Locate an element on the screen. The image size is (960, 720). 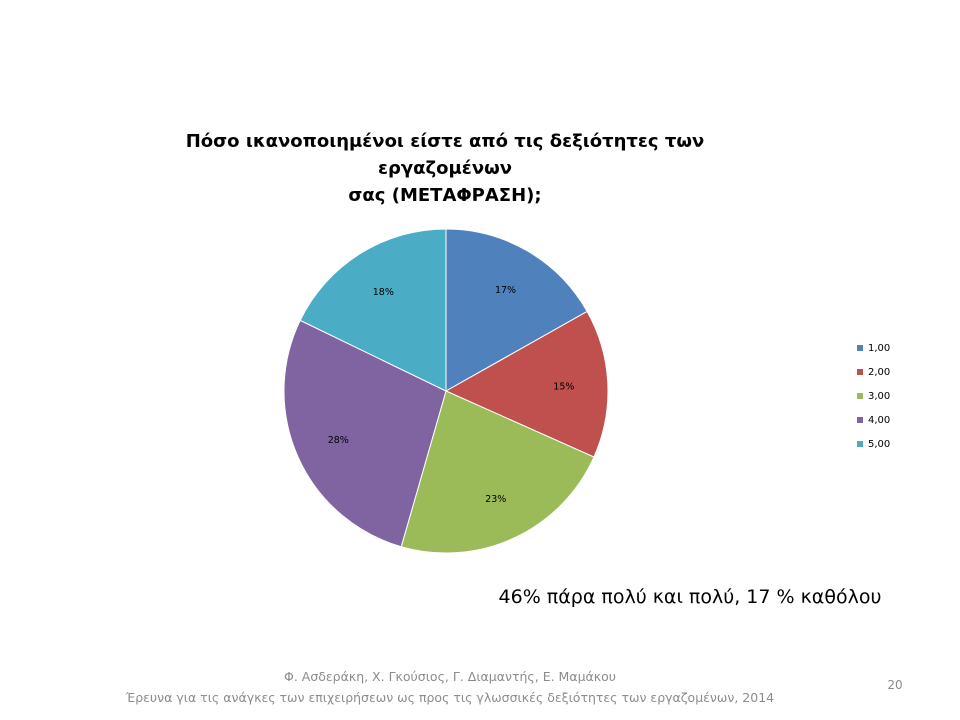
data-label-3: 23% is located at coordinates (495, 499).